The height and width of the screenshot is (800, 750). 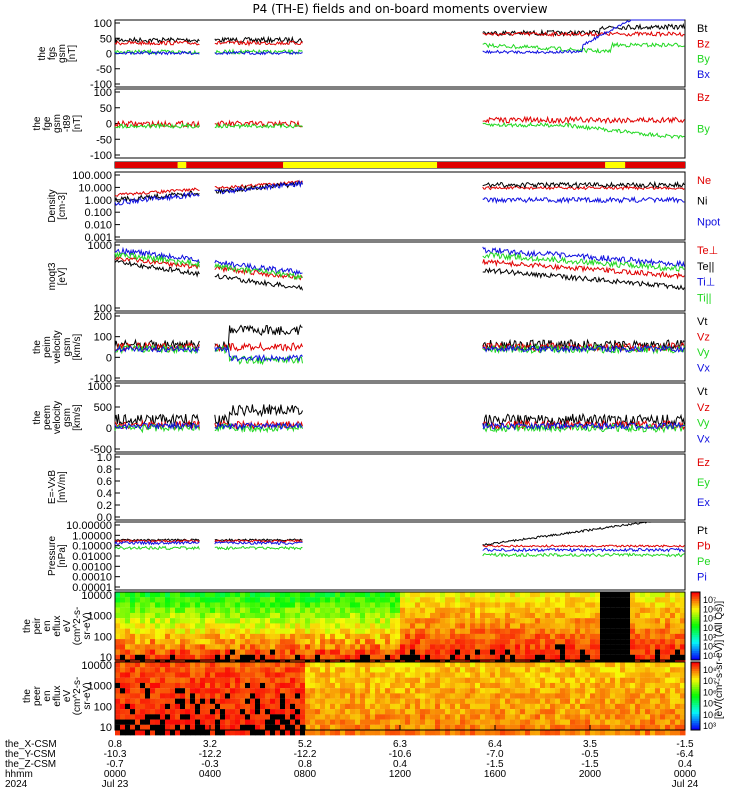 What do you see at coordinates (210, 764) in the screenshot?
I see `x-tick-label: -0.3` at bounding box center [210, 764].